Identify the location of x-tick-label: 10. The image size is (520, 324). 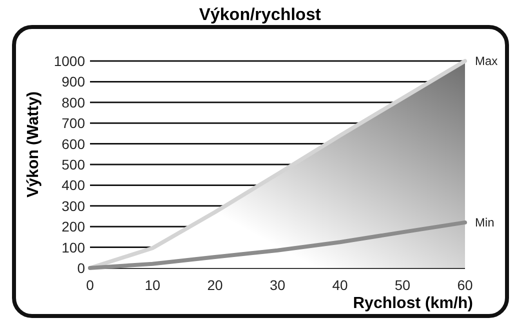
(152, 285).